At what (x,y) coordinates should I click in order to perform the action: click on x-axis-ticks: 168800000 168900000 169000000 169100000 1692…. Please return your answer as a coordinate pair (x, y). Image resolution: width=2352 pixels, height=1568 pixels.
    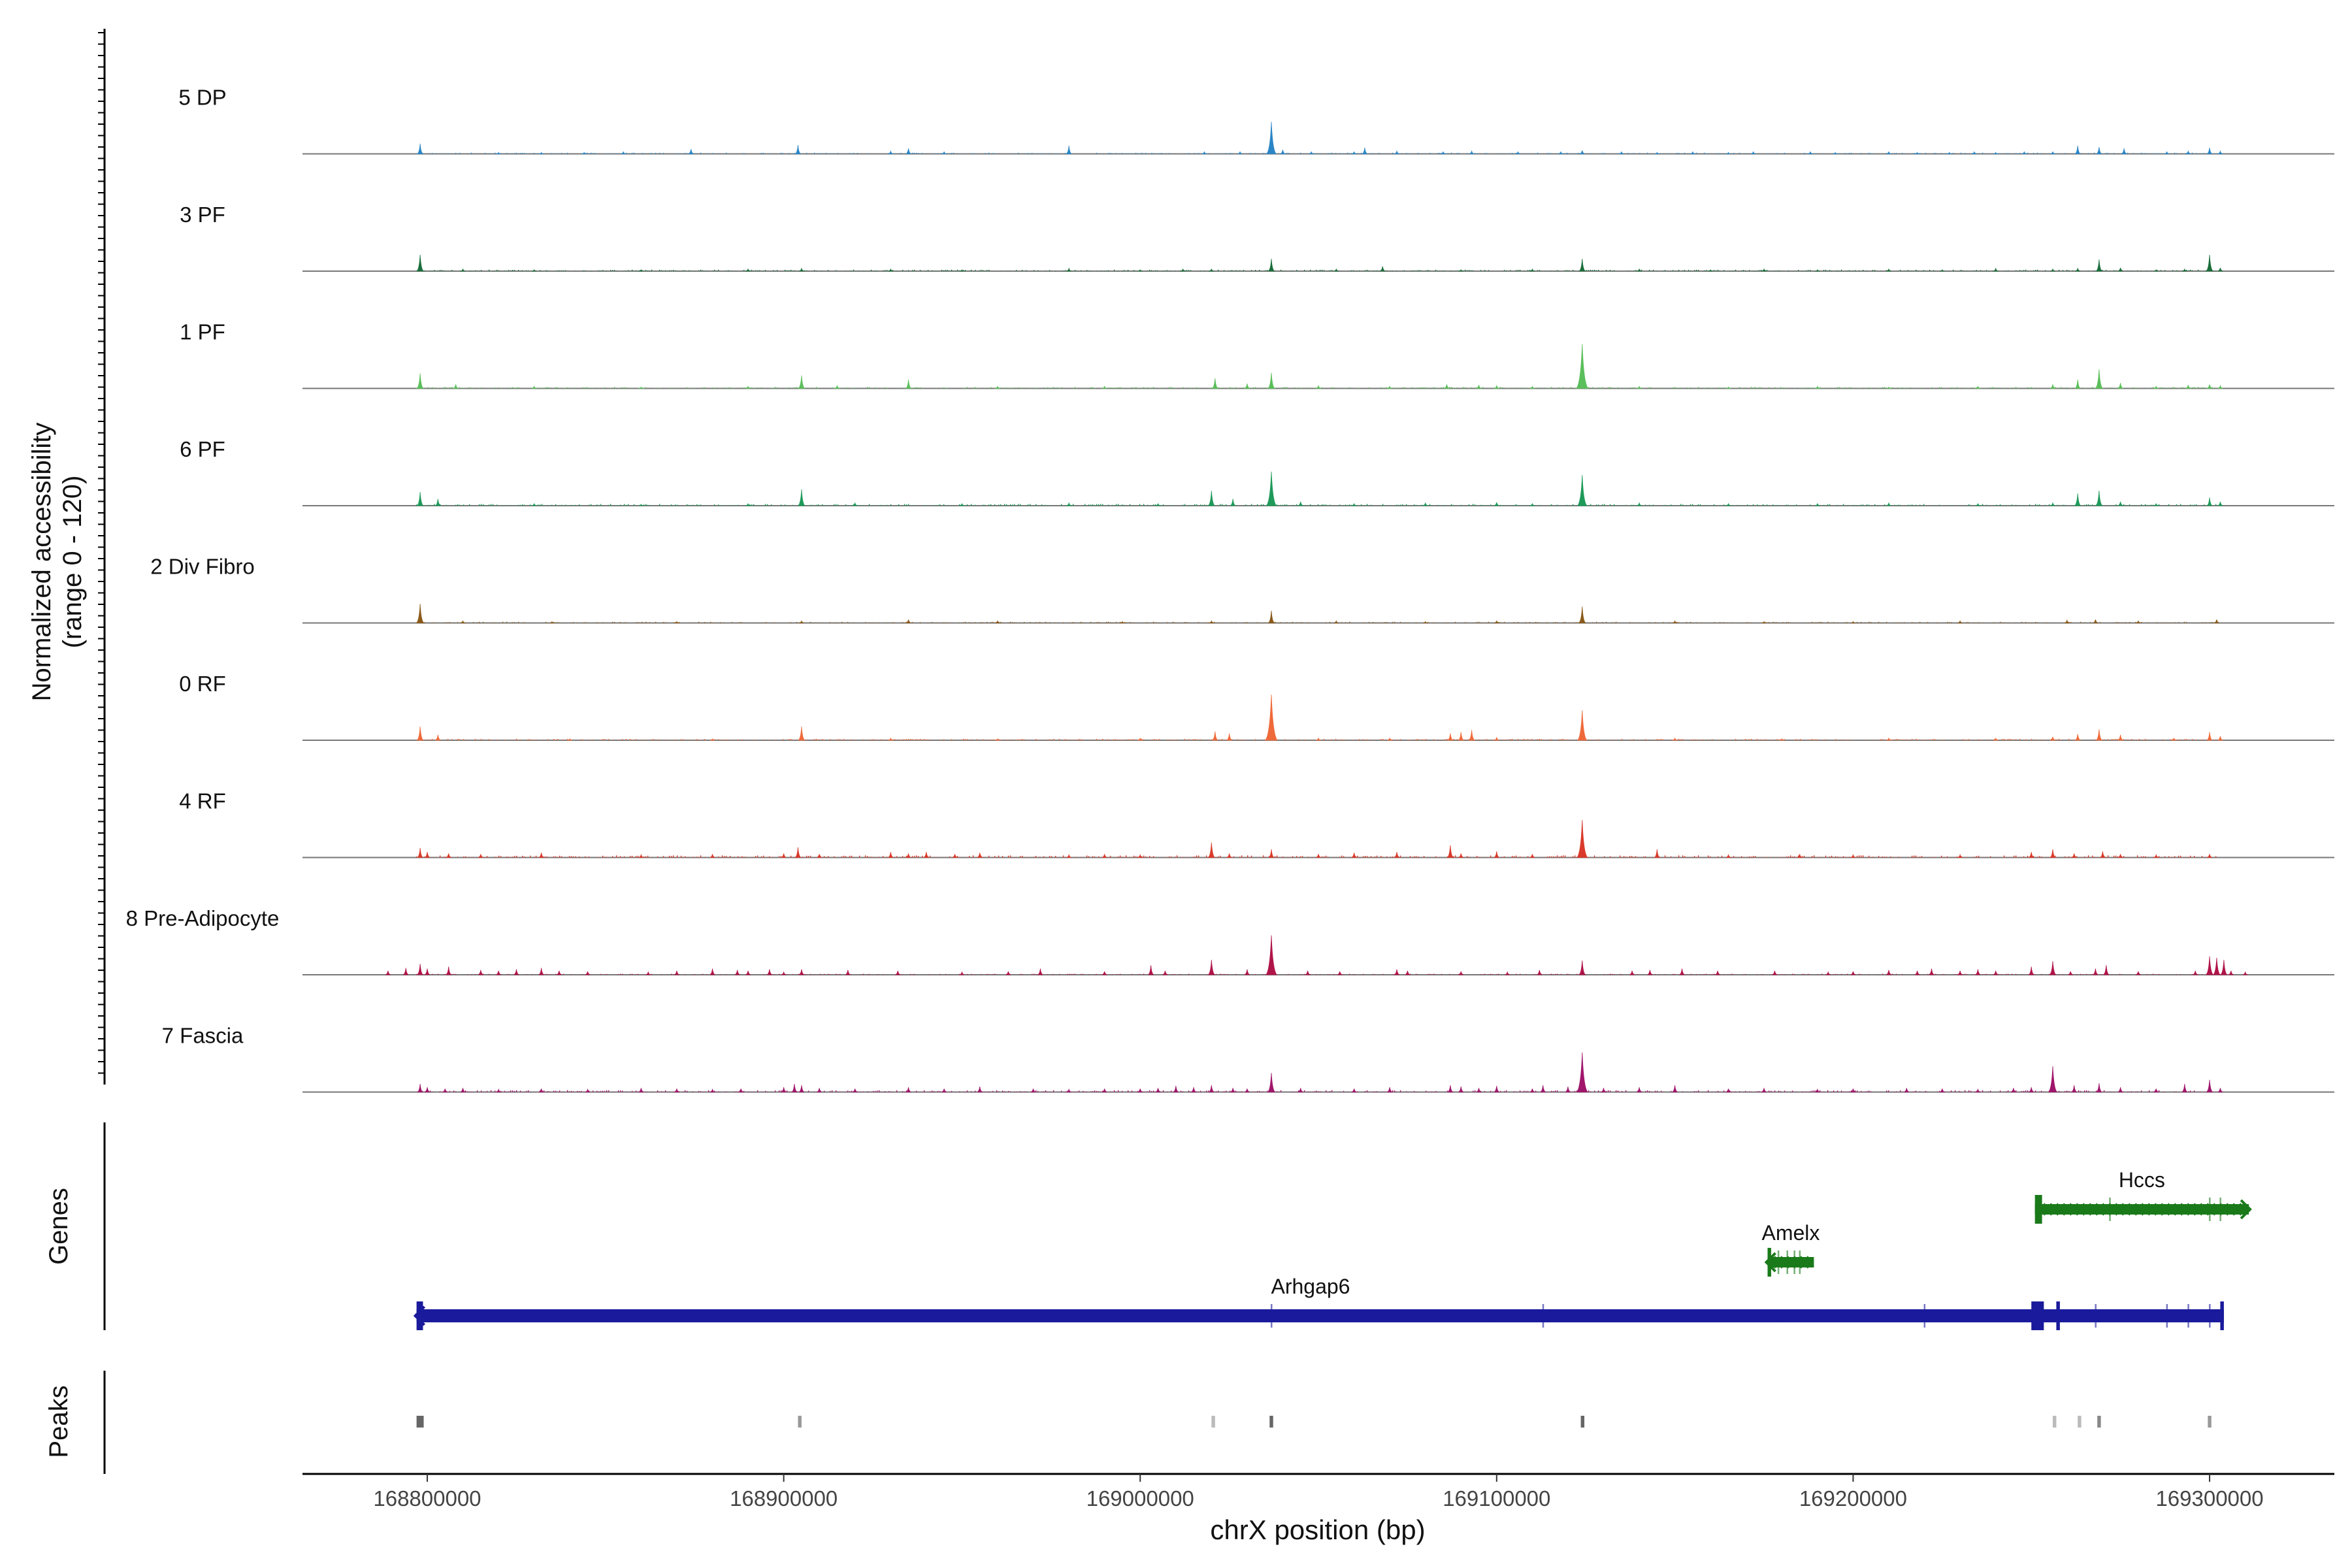
    Looking at the image, I should click on (1318, 1492).